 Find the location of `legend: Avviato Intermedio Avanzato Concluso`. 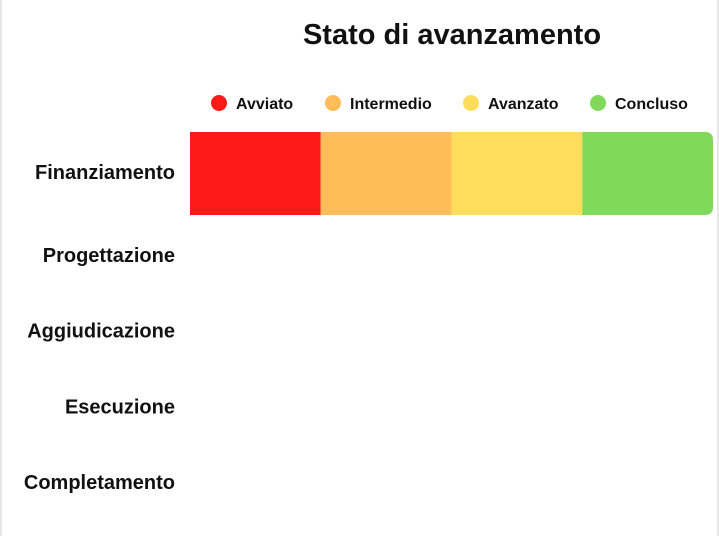

legend: Avviato Intermedio Avanzato Concluso is located at coordinates (449, 104).